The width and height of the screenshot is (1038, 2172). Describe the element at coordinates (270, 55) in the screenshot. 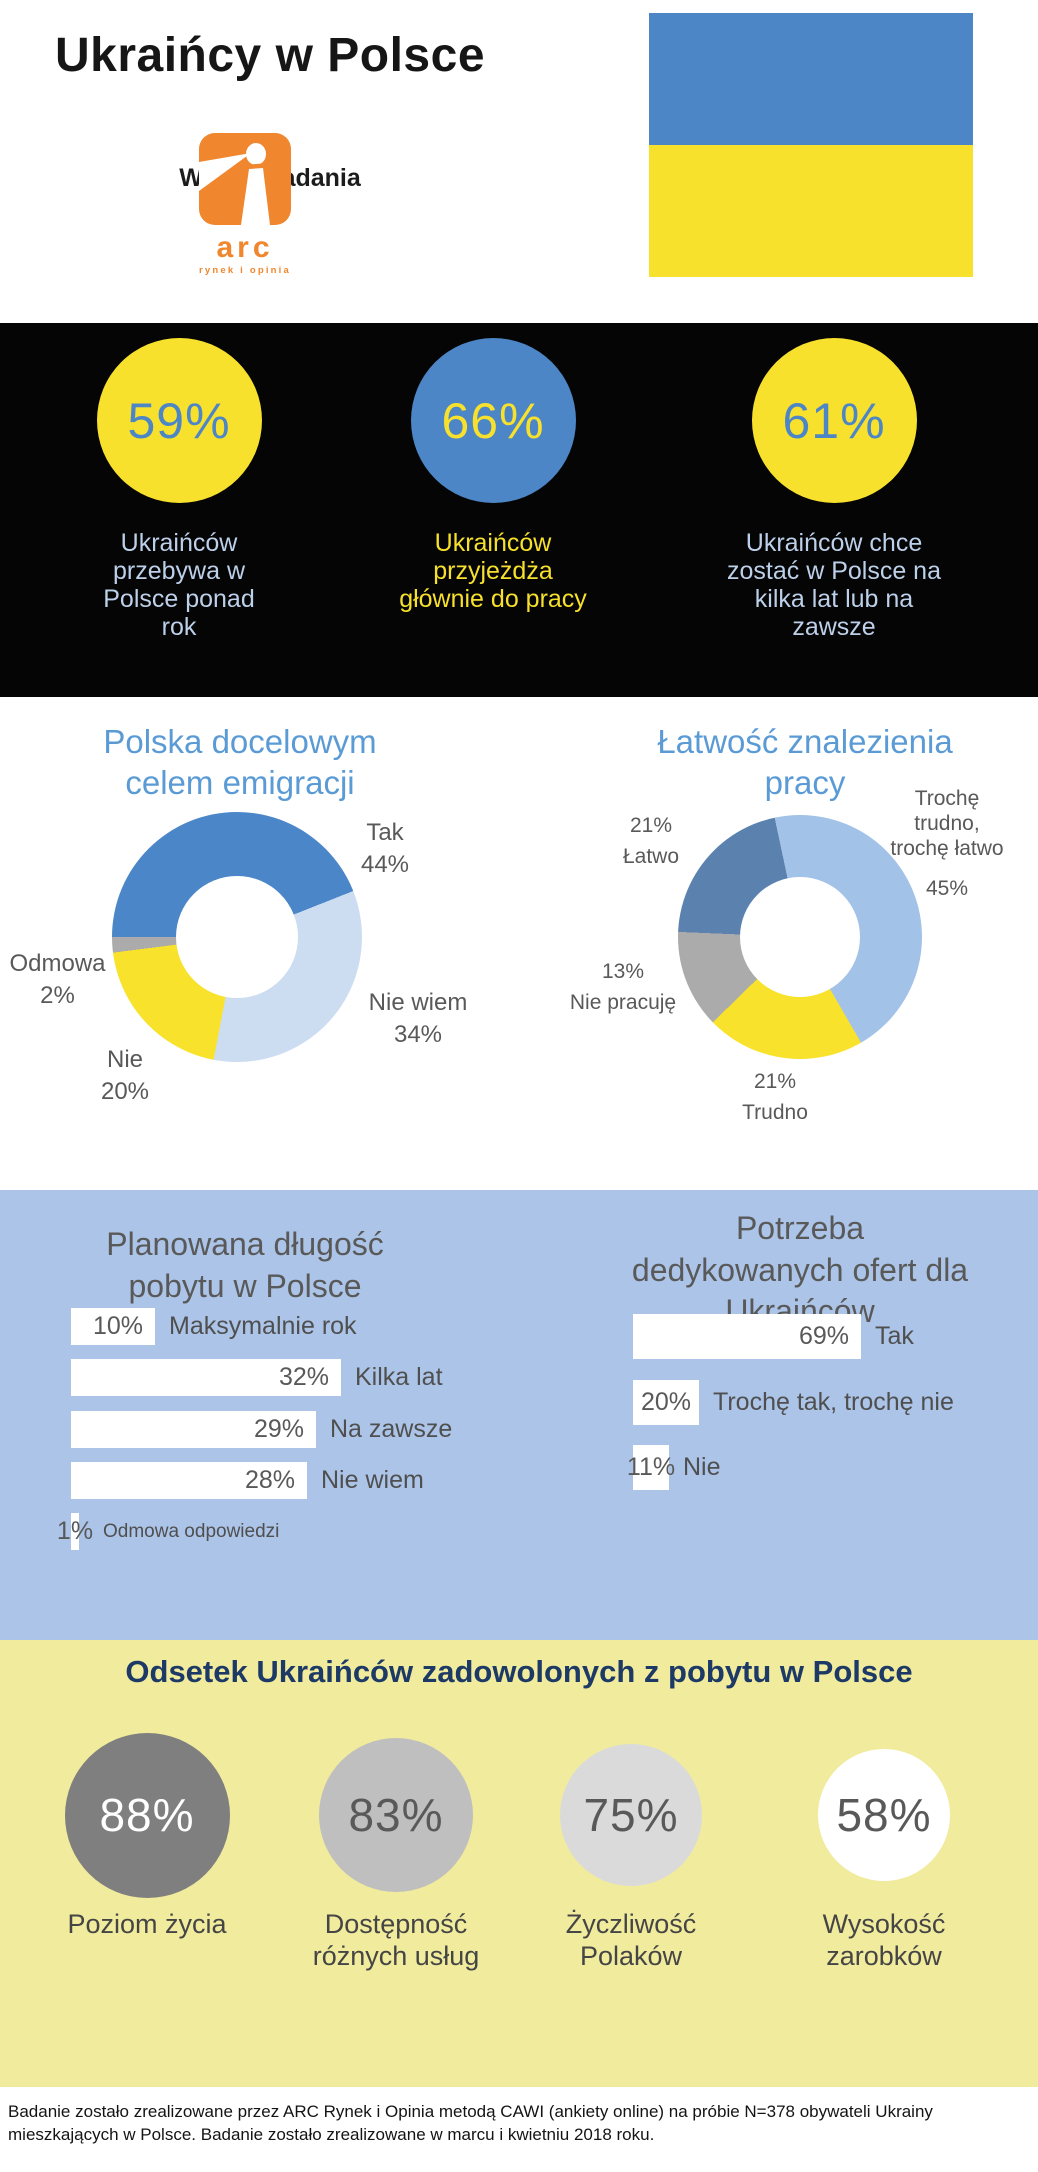

I see `page-title: Ukraińcy w Polsce` at that location.